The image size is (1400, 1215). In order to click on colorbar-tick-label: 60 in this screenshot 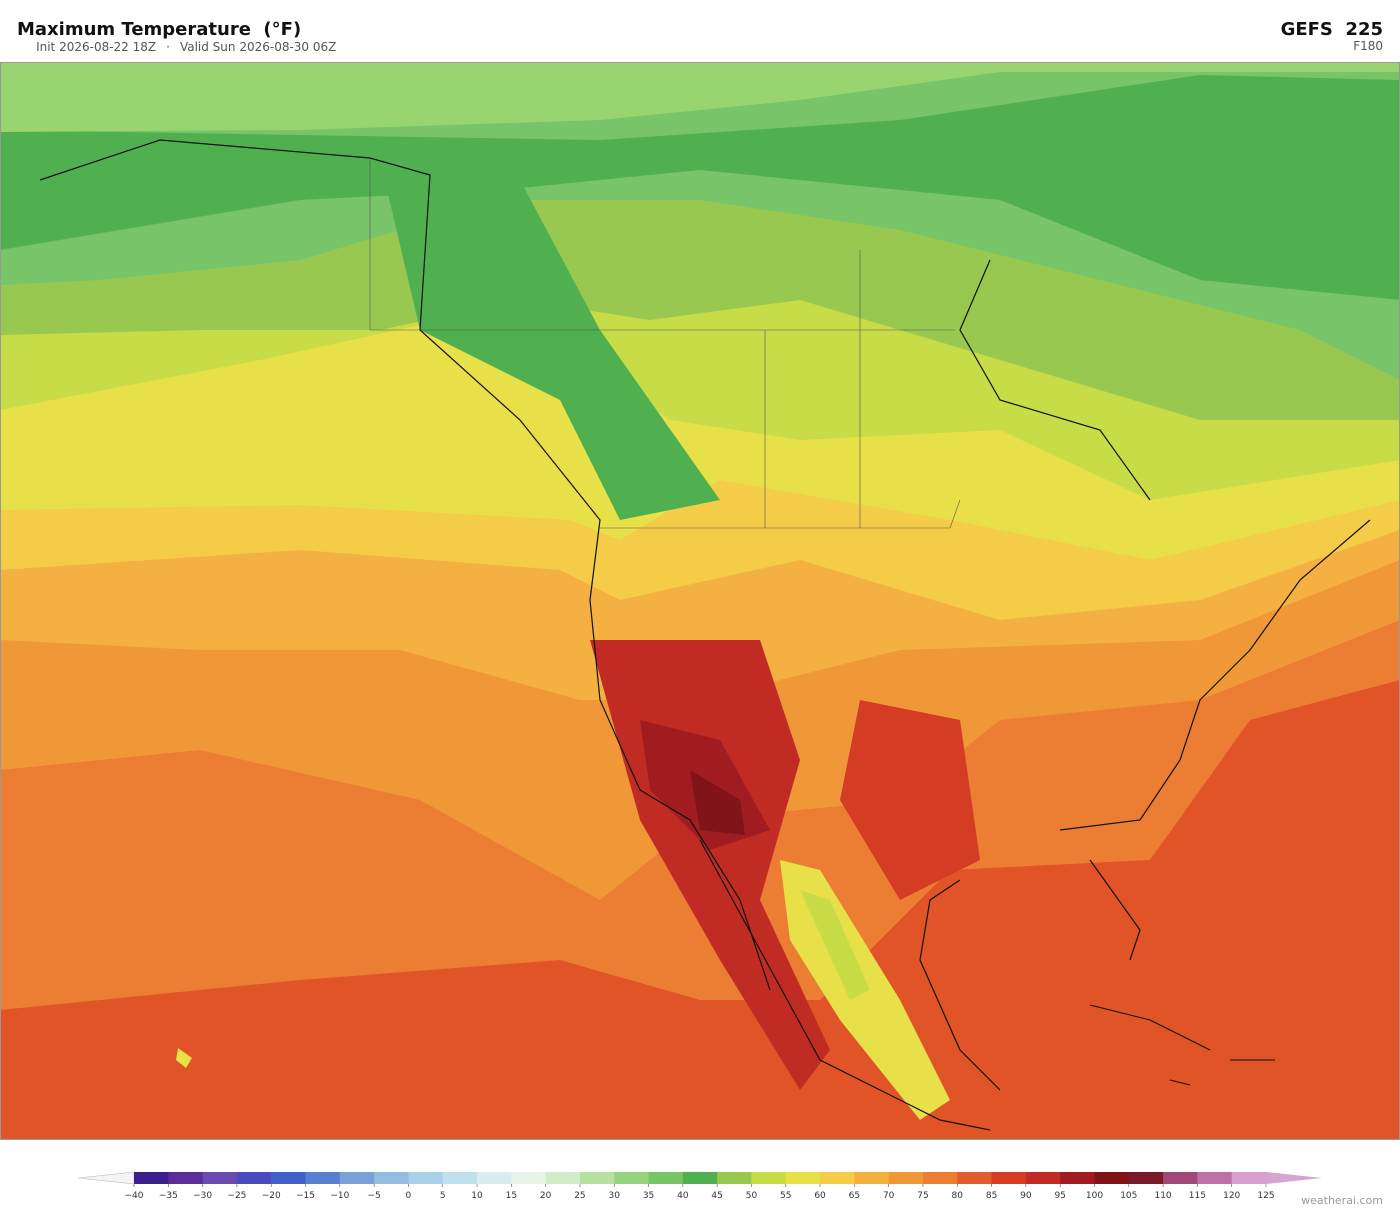, I will do `click(820, 1196)`.